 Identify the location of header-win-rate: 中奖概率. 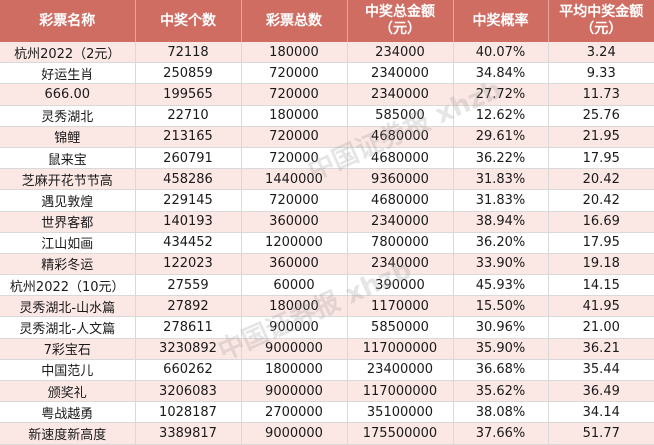
(501, 21).